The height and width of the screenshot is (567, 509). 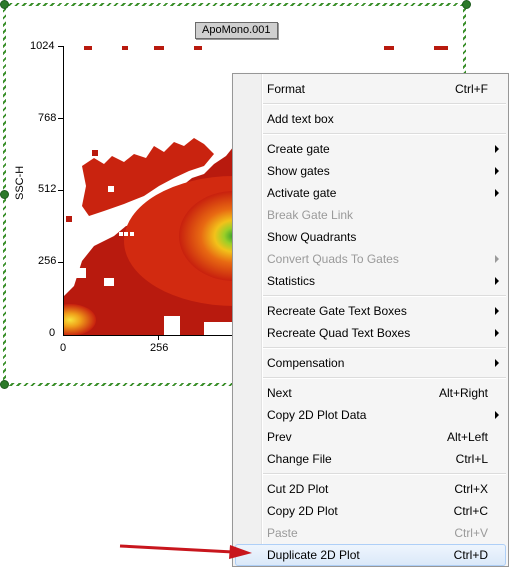 What do you see at coordinates (4, 4) in the screenshot?
I see `resize-handle-top-left` at bounding box center [4, 4].